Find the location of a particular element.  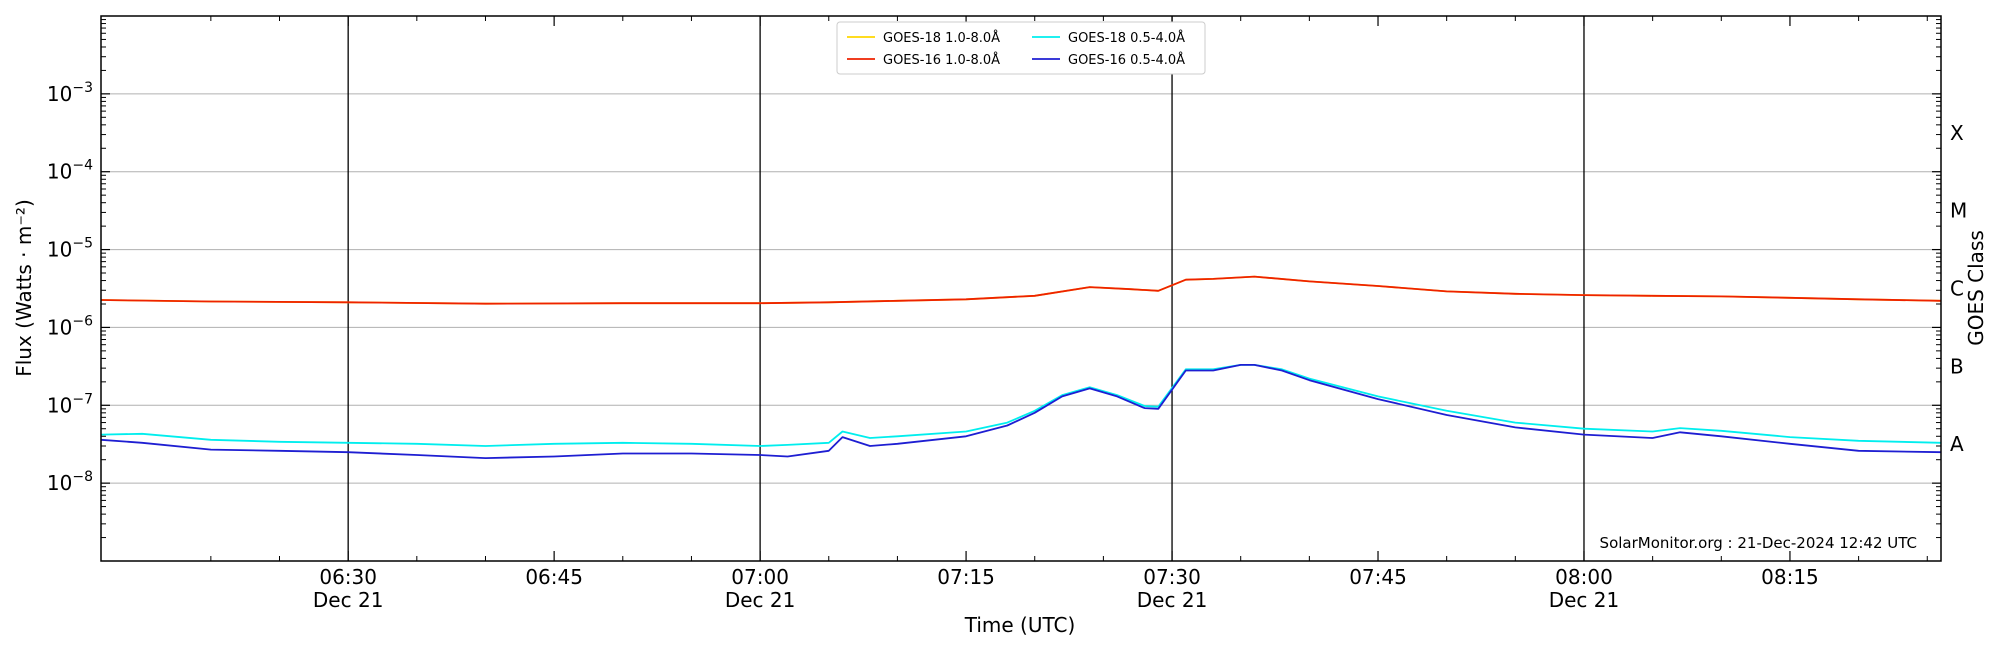

goes-class-labels: A B C M X is located at coordinates (1958, 288).